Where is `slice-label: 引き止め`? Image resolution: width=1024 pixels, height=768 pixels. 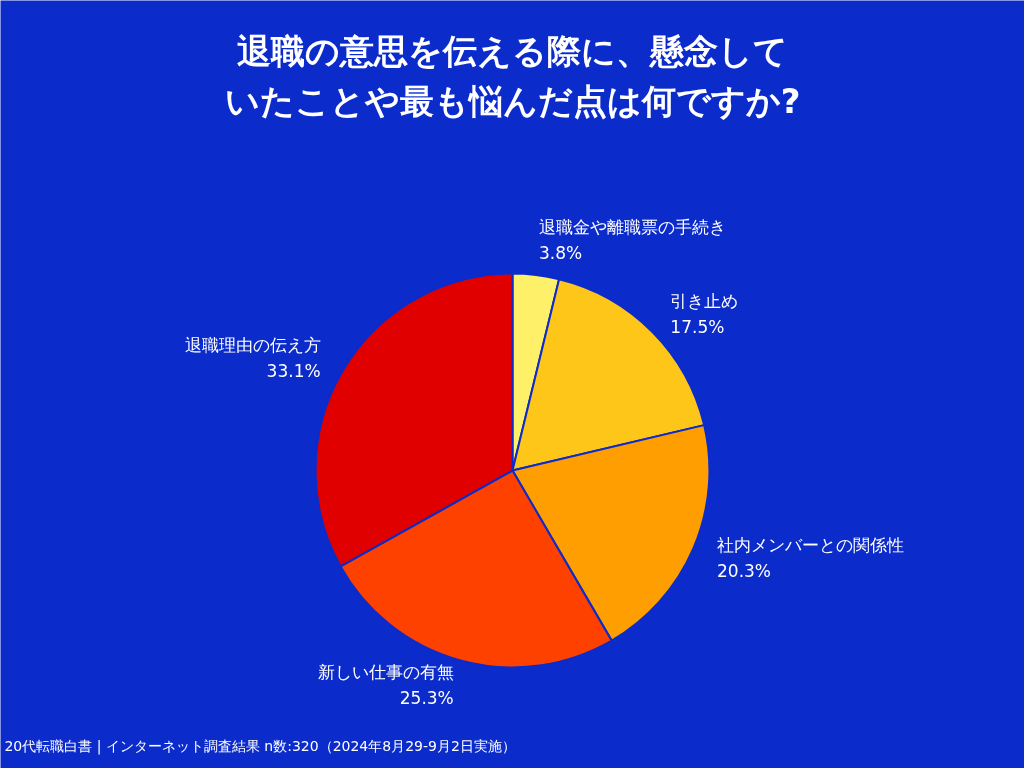
slice-label: 引き止め is located at coordinates (704, 300).